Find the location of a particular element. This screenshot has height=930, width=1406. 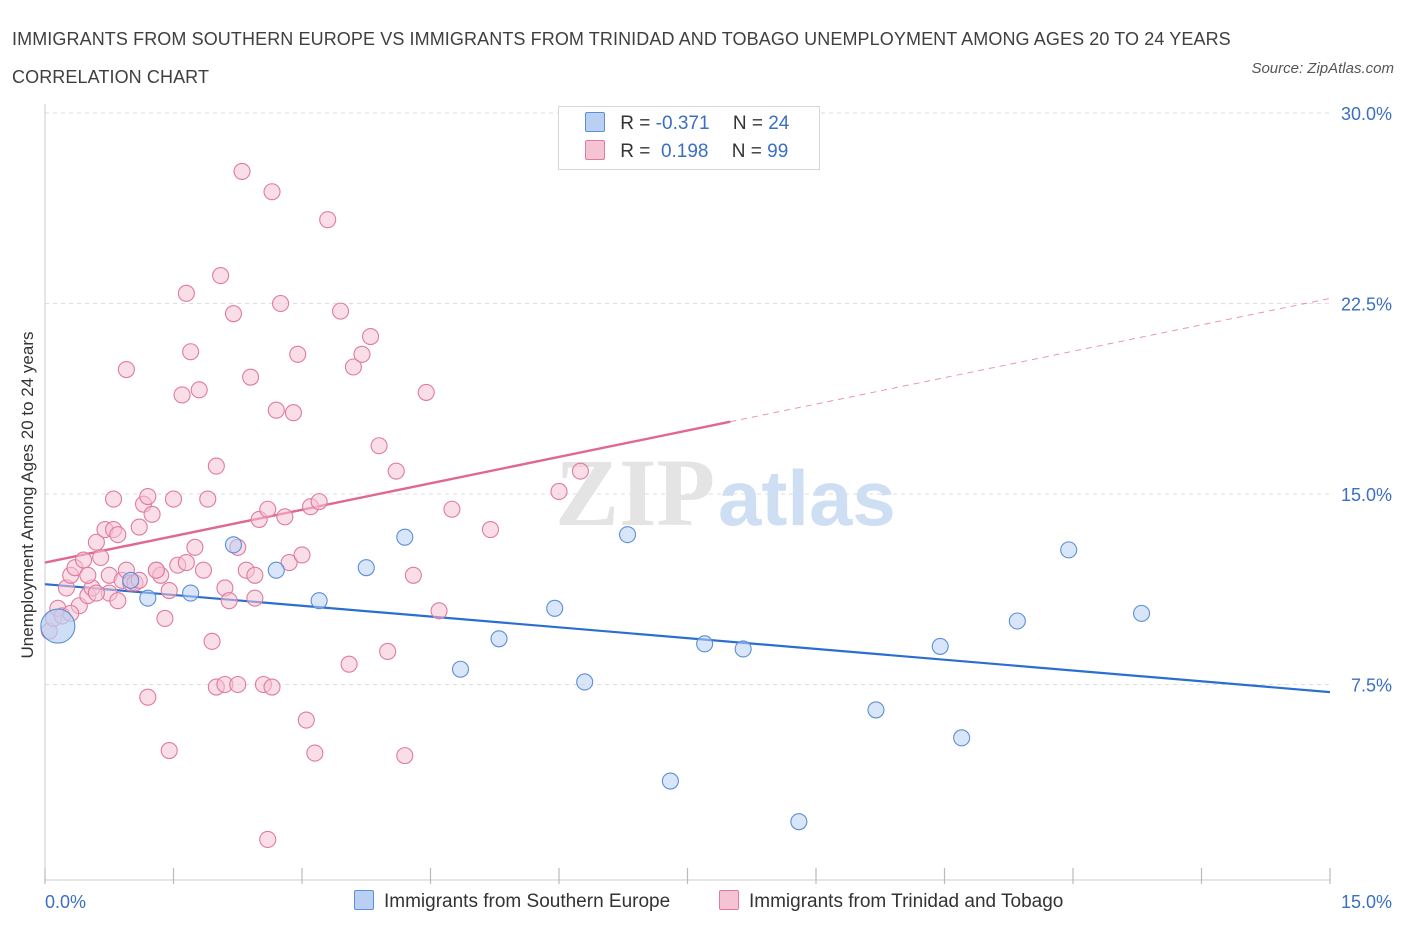

bottom-legend-swatch-pink is located at coordinates (729, 900).